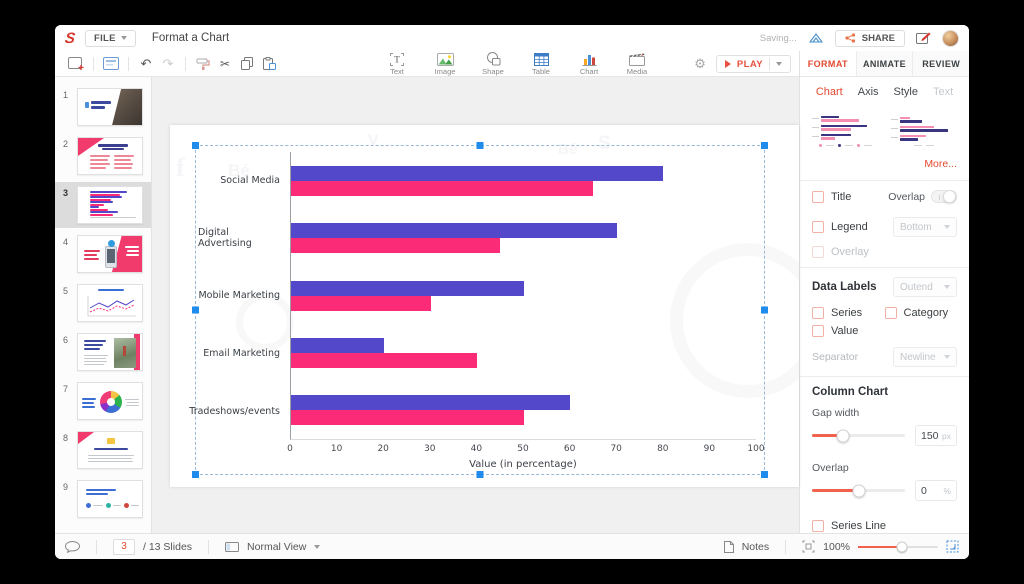  What do you see at coordinates (869, 38) in the screenshot?
I see `share-button: SHARE` at bounding box center [869, 38].